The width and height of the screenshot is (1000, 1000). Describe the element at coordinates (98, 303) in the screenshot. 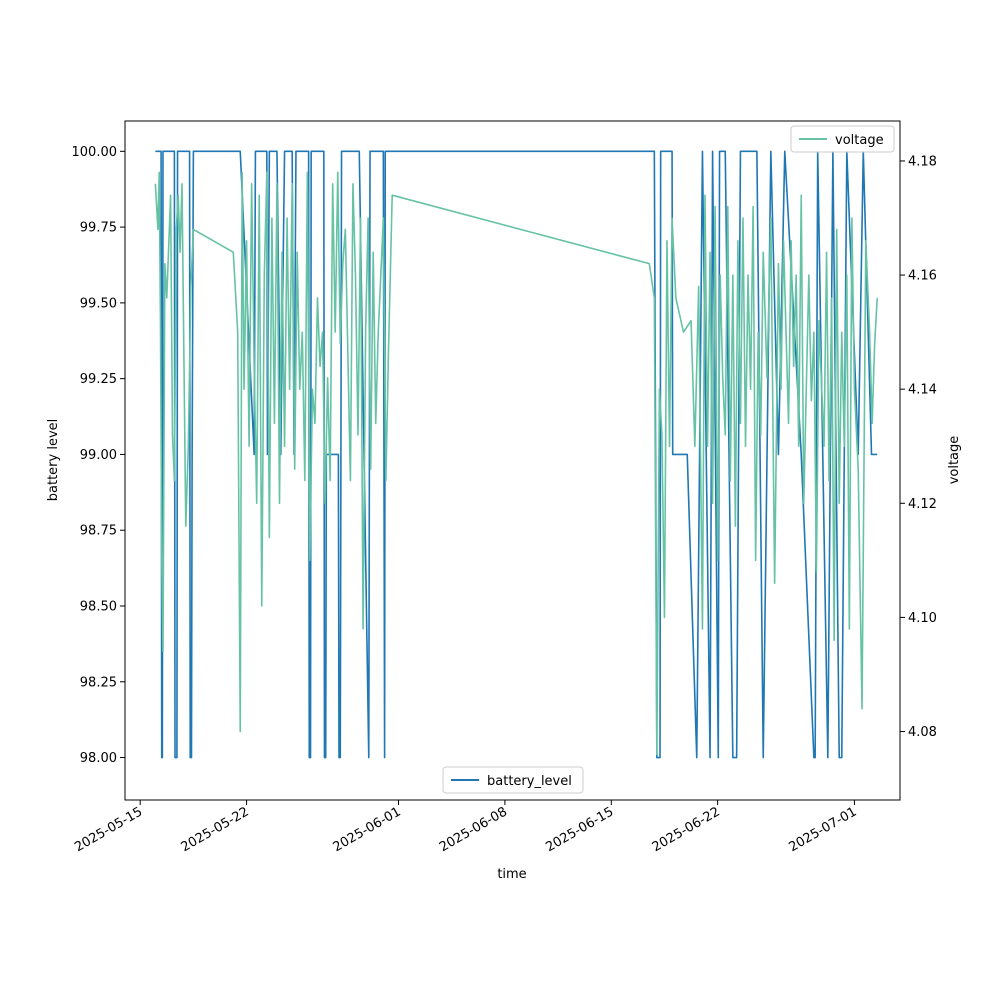

I see `y-tick-label: 99.50` at that location.